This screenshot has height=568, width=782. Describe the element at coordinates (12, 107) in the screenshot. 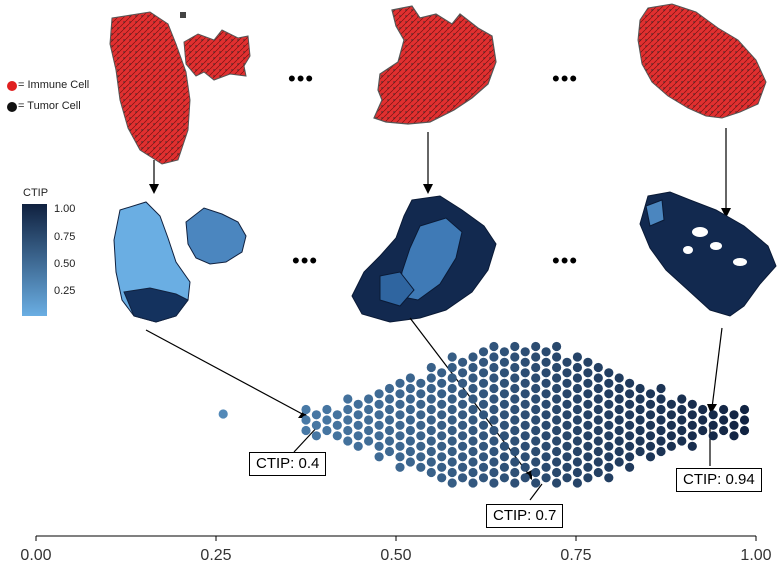

I see `tumor-cell-dot-icon` at that location.